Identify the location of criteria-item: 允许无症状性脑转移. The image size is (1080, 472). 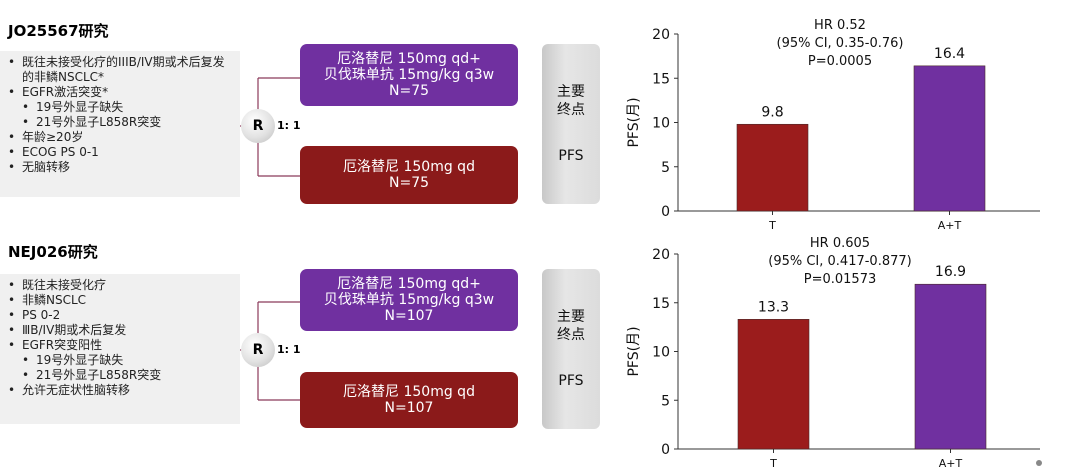
(121, 390).